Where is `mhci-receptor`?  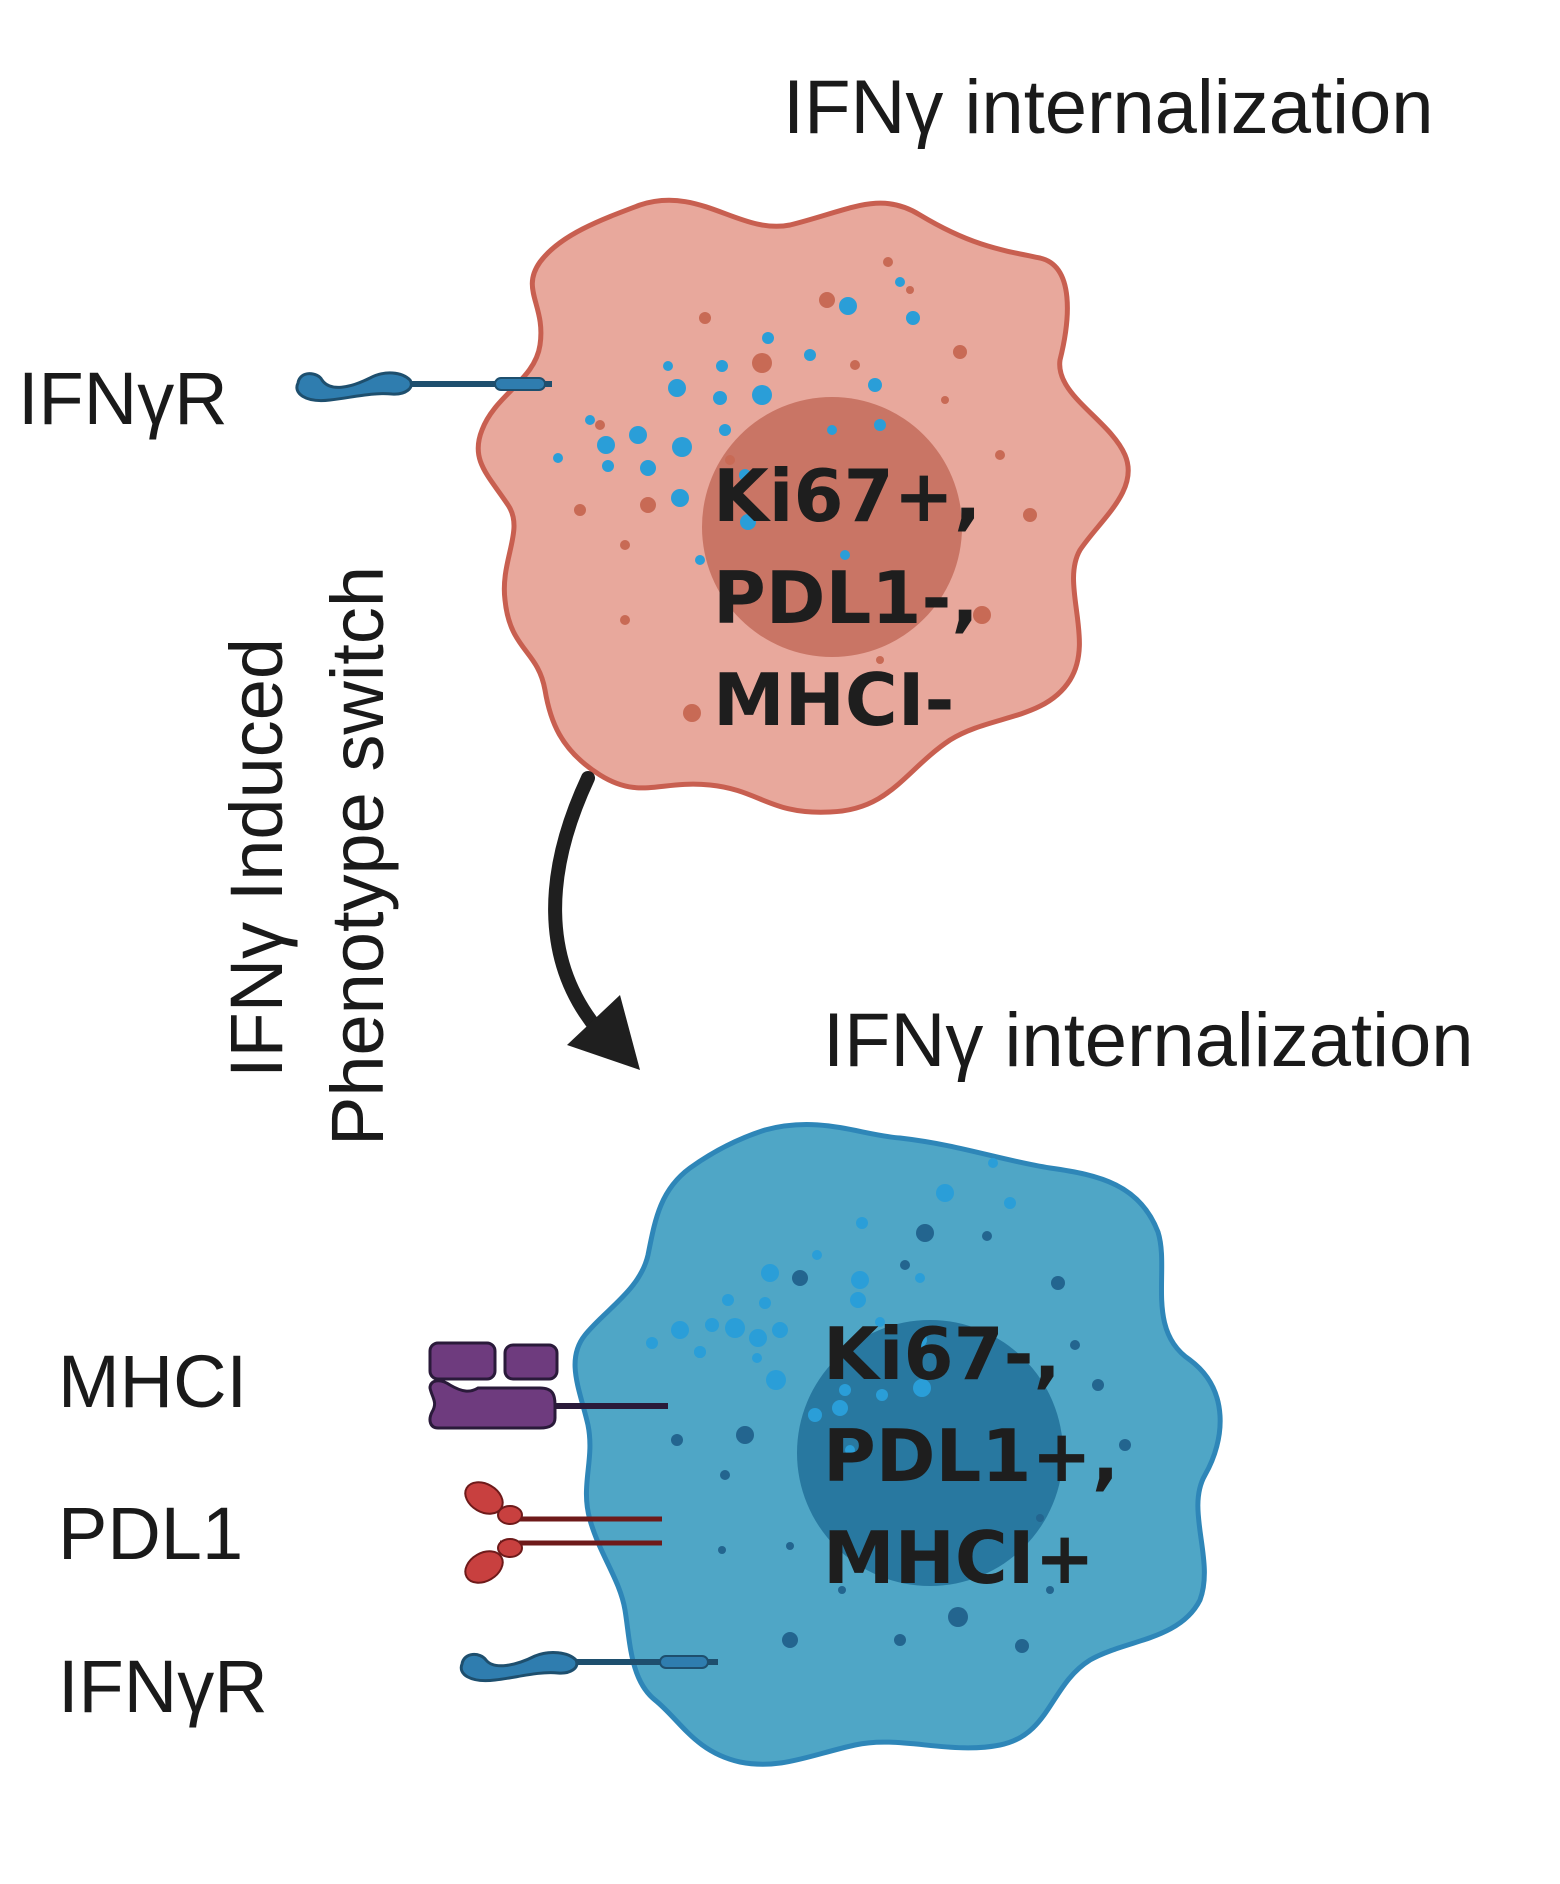
mhci-receptor is located at coordinates (548, 1385).